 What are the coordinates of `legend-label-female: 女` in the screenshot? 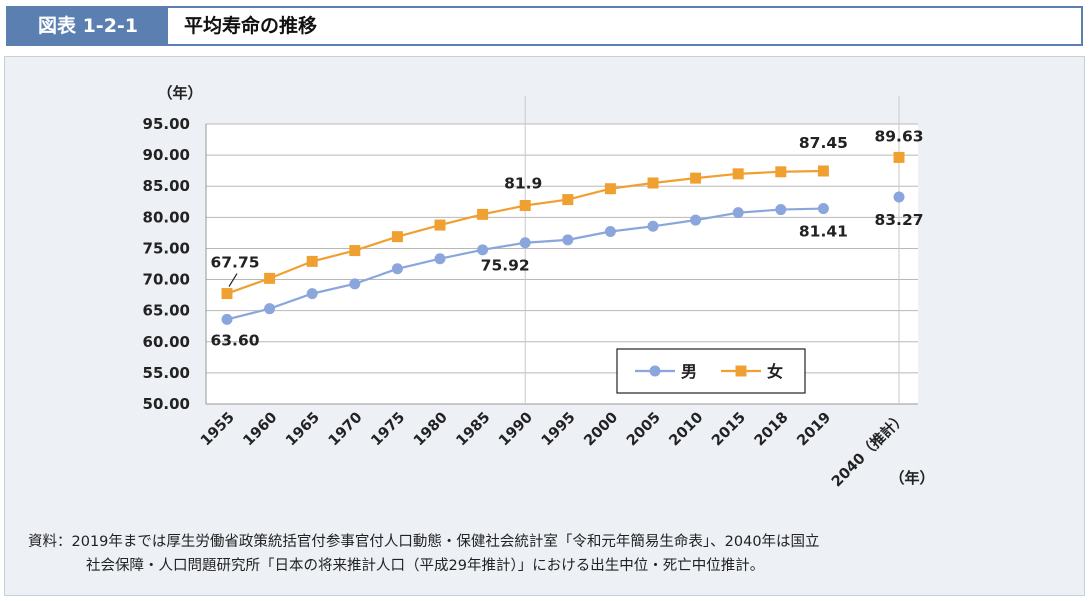 It's located at (775, 371).